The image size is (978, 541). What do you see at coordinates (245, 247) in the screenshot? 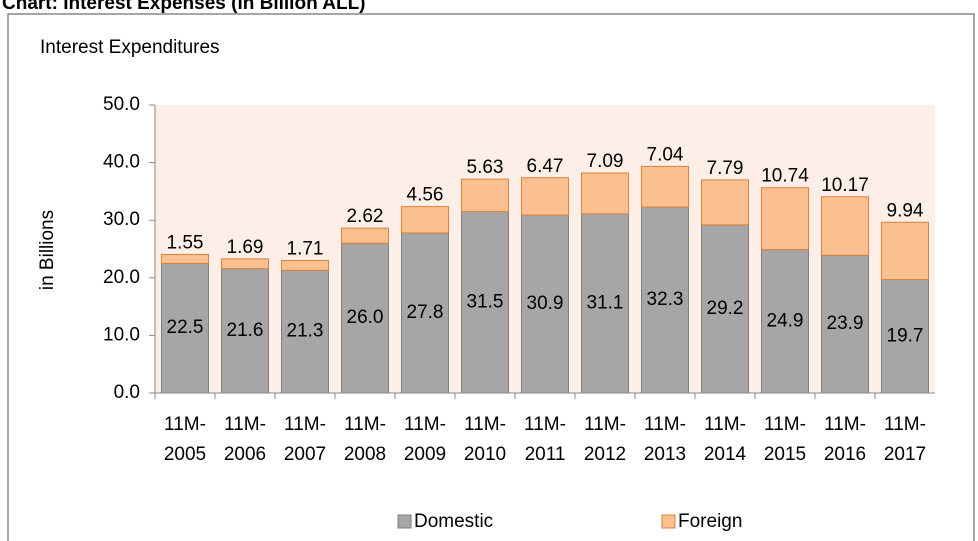
I see `data-label: 1.69` at bounding box center [245, 247].